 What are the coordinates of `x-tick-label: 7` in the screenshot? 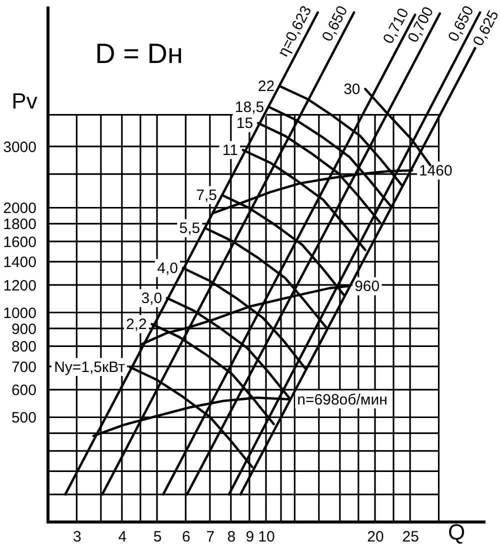 It's located at (210, 536).